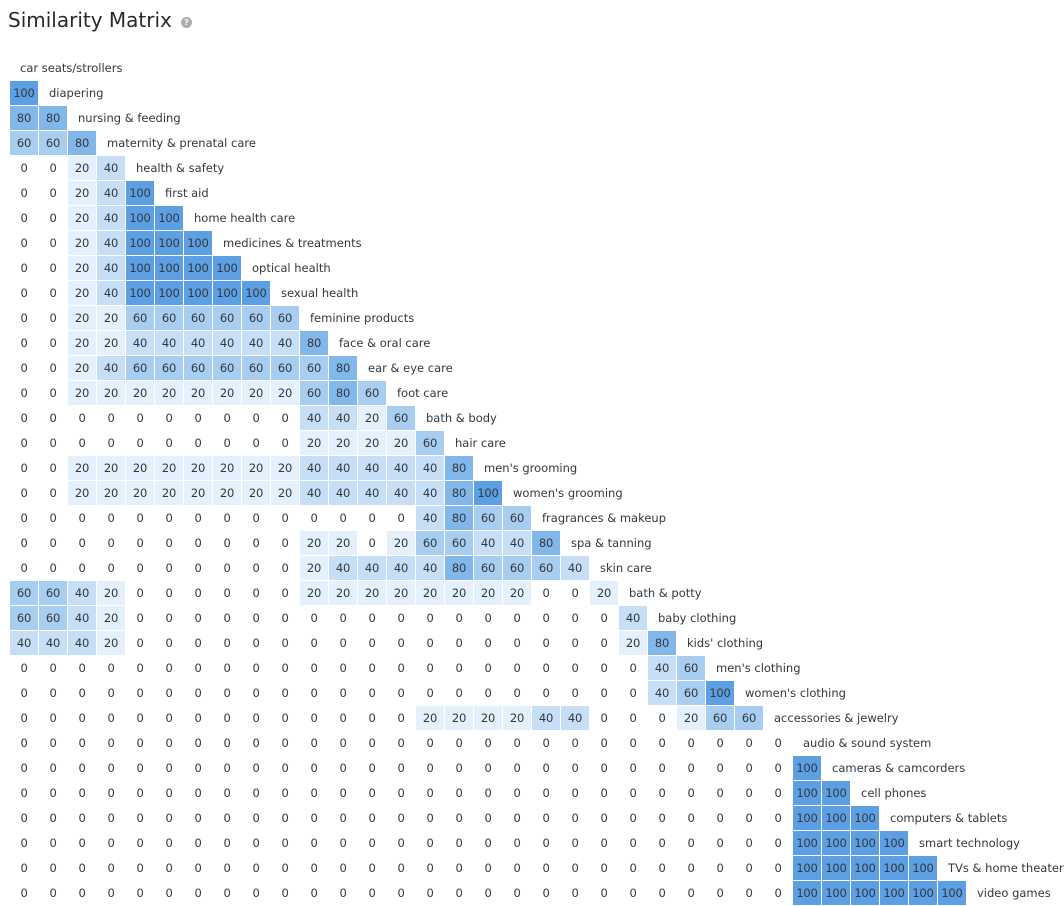 This screenshot has width=1064, height=906. What do you see at coordinates (187, 193) in the screenshot?
I see `row-label: first aid` at bounding box center [187, 193].